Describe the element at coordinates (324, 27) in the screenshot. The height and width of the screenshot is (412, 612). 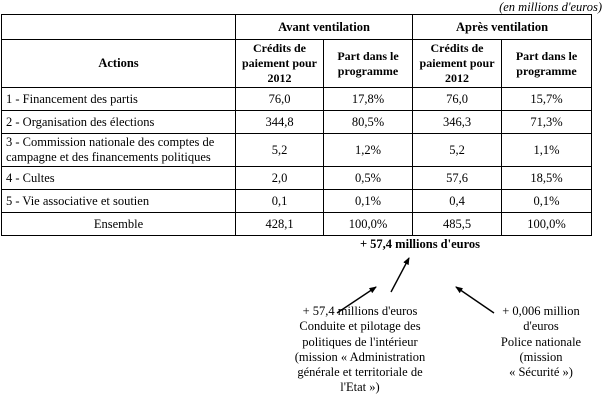
I see `avant-ventilation-header: Avant ventilation` at that location.